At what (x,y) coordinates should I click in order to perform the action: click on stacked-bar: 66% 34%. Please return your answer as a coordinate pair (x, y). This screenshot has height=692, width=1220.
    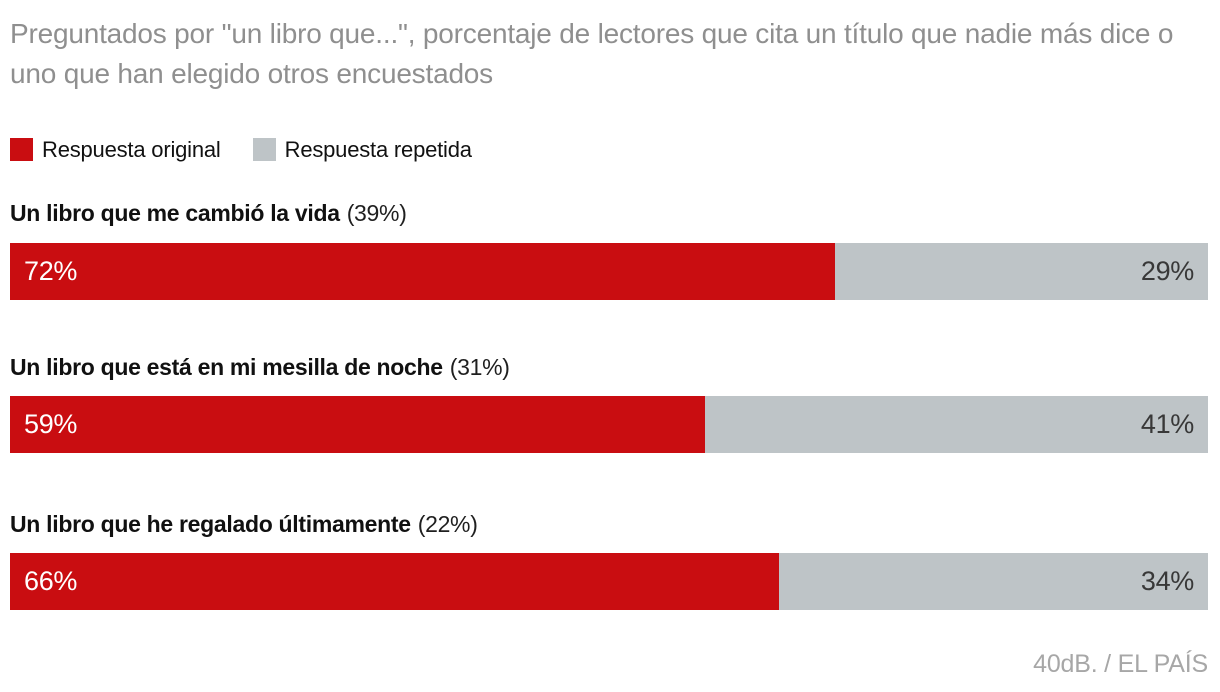
    Looking at the image, I should click on (609, 581).